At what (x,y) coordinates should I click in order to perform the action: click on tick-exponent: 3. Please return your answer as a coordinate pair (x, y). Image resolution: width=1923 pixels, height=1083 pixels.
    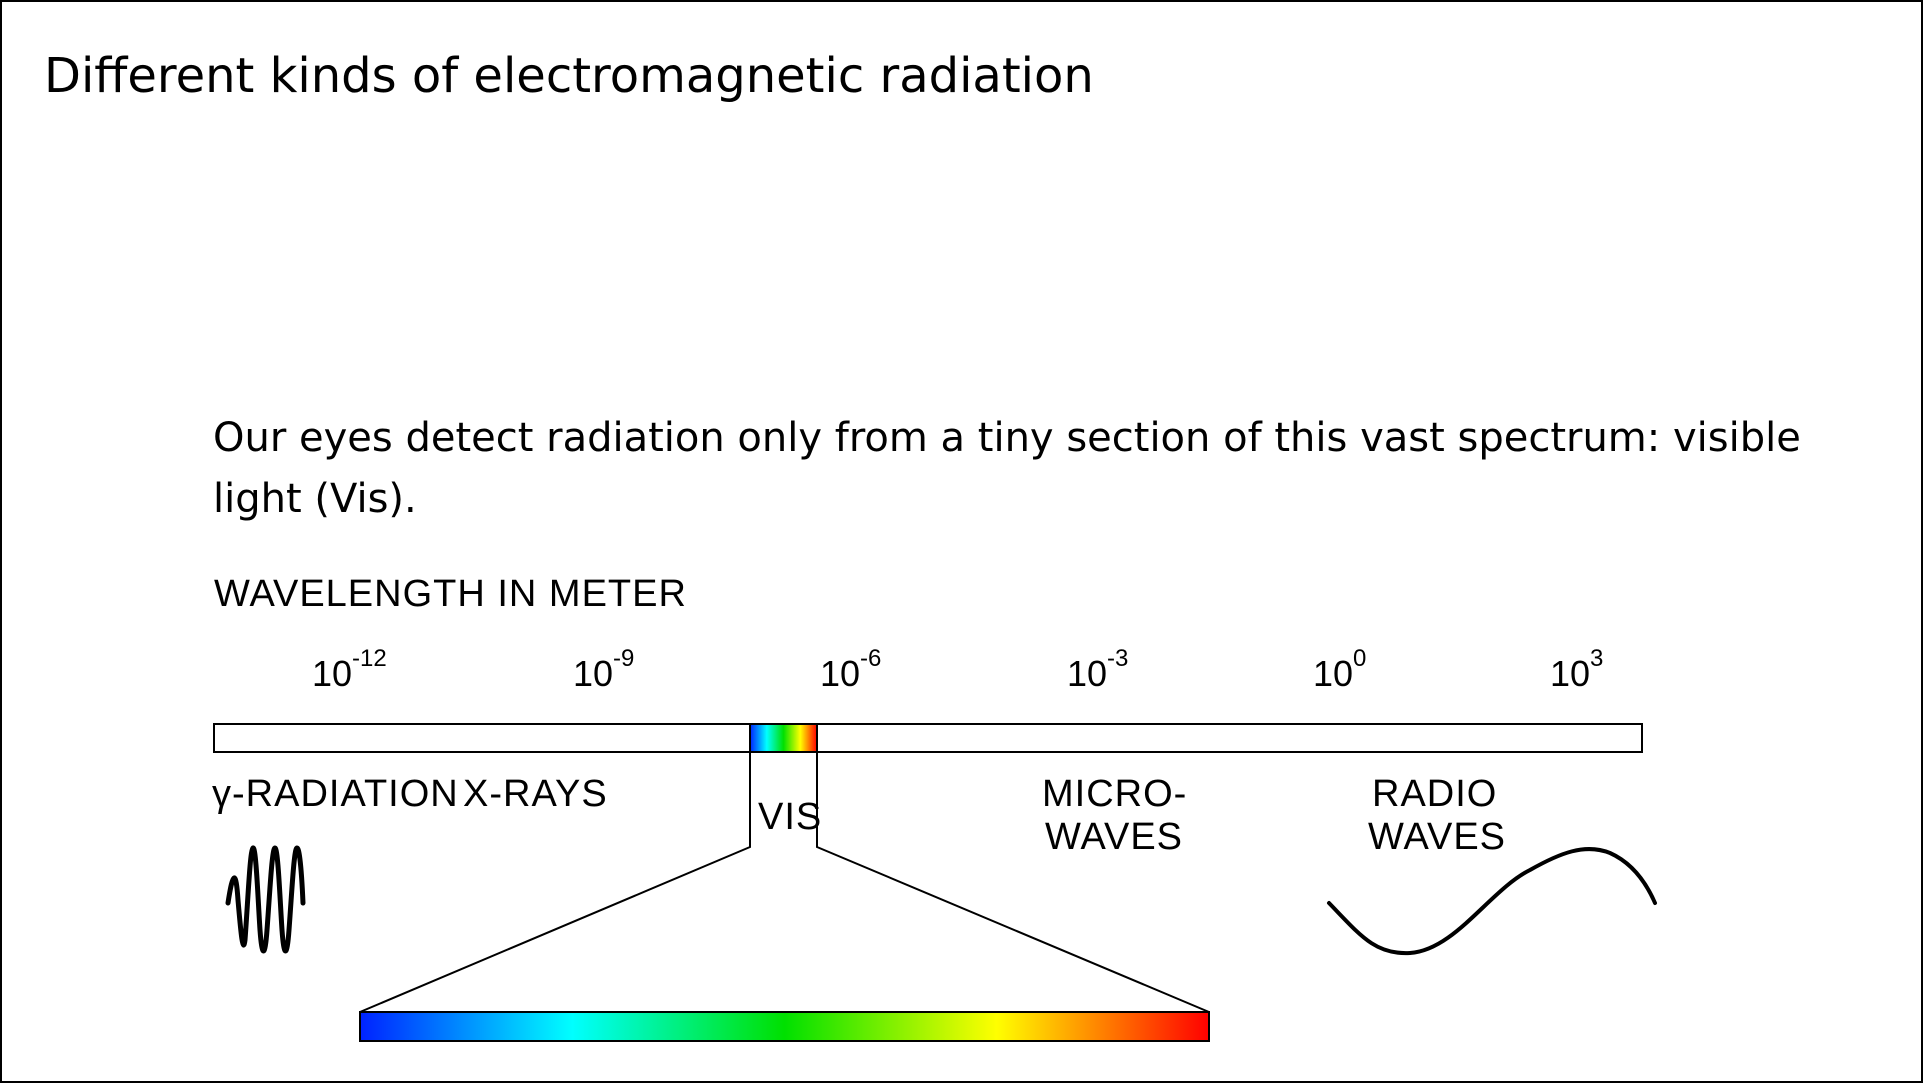
    Looking at the image, I should click on (1596, 658).